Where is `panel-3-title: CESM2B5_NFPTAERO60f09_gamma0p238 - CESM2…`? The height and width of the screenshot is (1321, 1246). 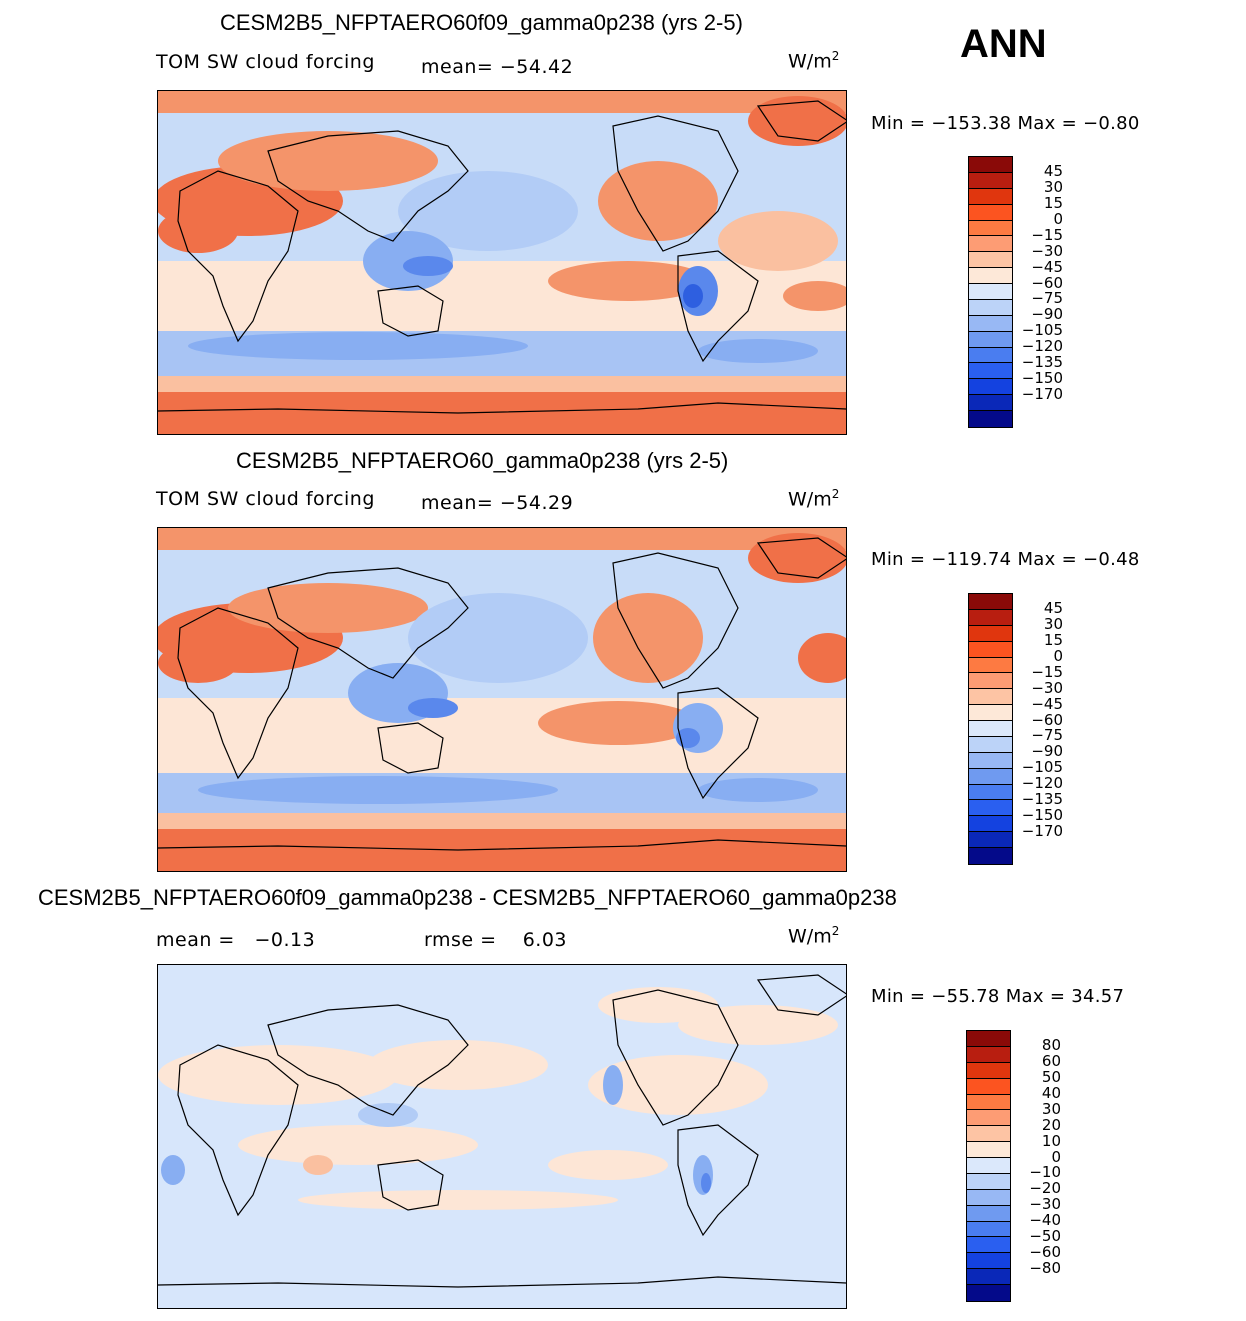 panel-3-title: CESM2B5_NFPTAERO60f09_gamma0p238 - CESM2… is located at coordinates (467, 897).